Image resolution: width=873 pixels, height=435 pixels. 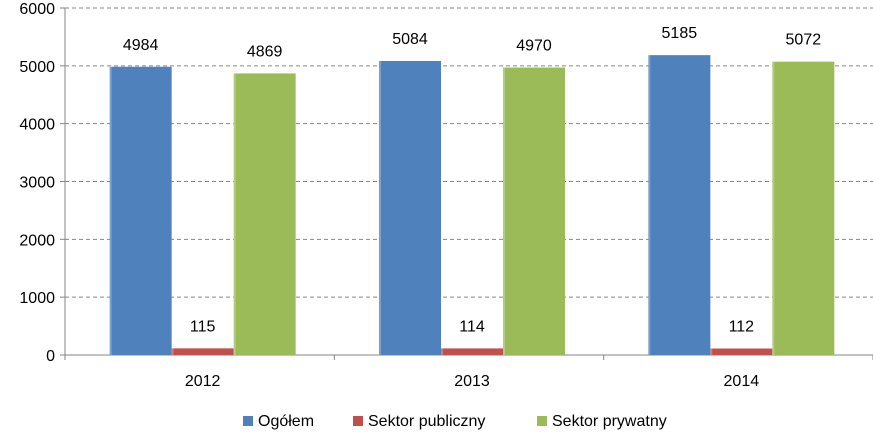 I want to click on x-tick-label: 2013, so click(x=472, y=381).